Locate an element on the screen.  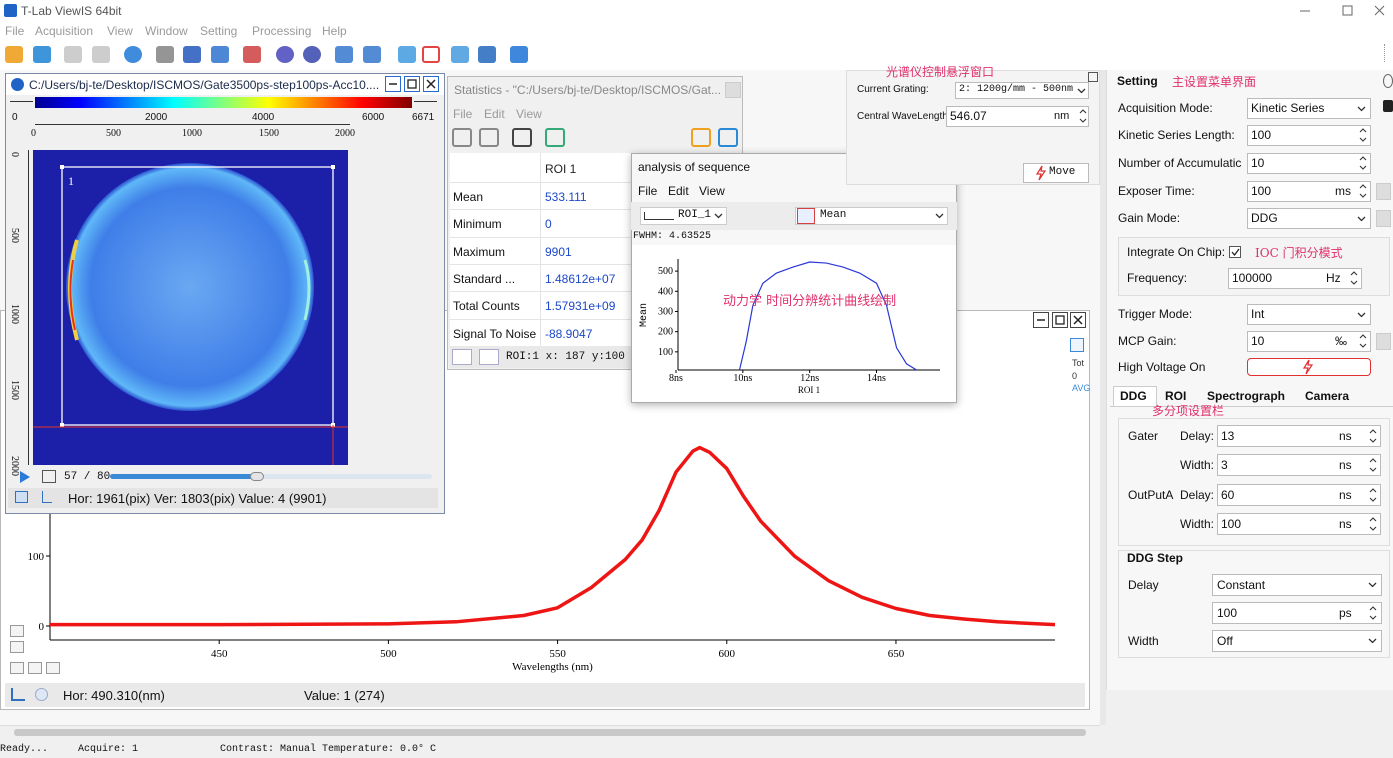
tab-label: Camera is located at coordinates (1327, 396).